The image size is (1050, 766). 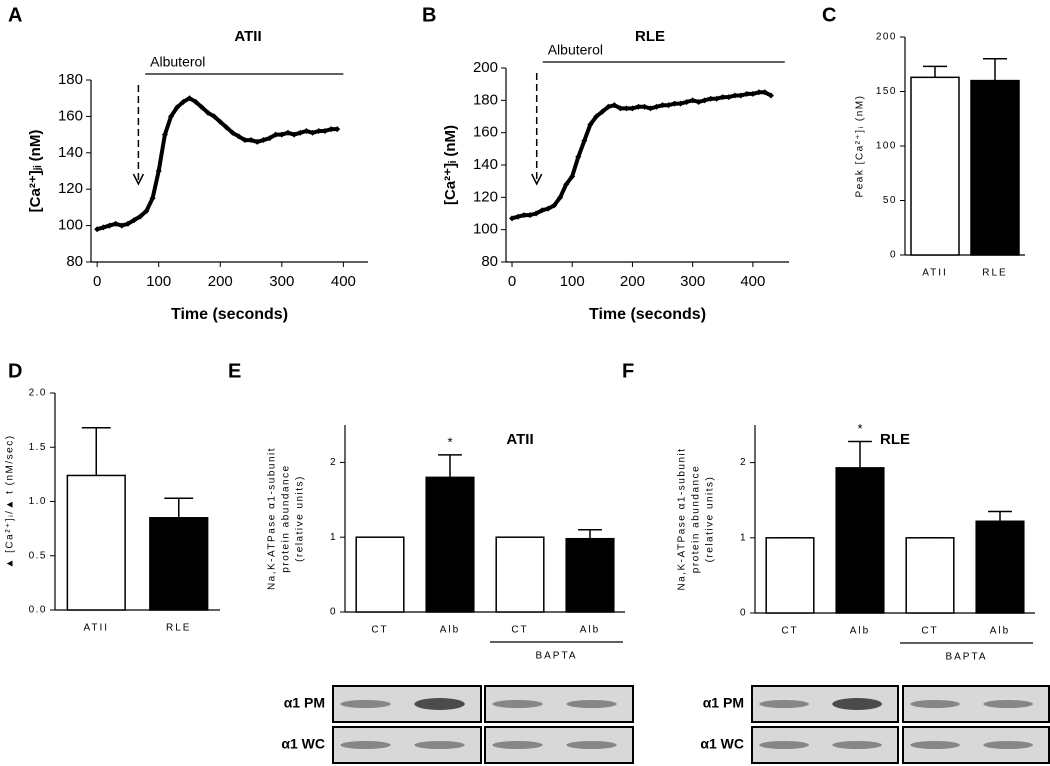 What do you see at coordinates (247, 36) in the screenshot?
I see `chart-title: ATII` at bounding box center [247, 36].